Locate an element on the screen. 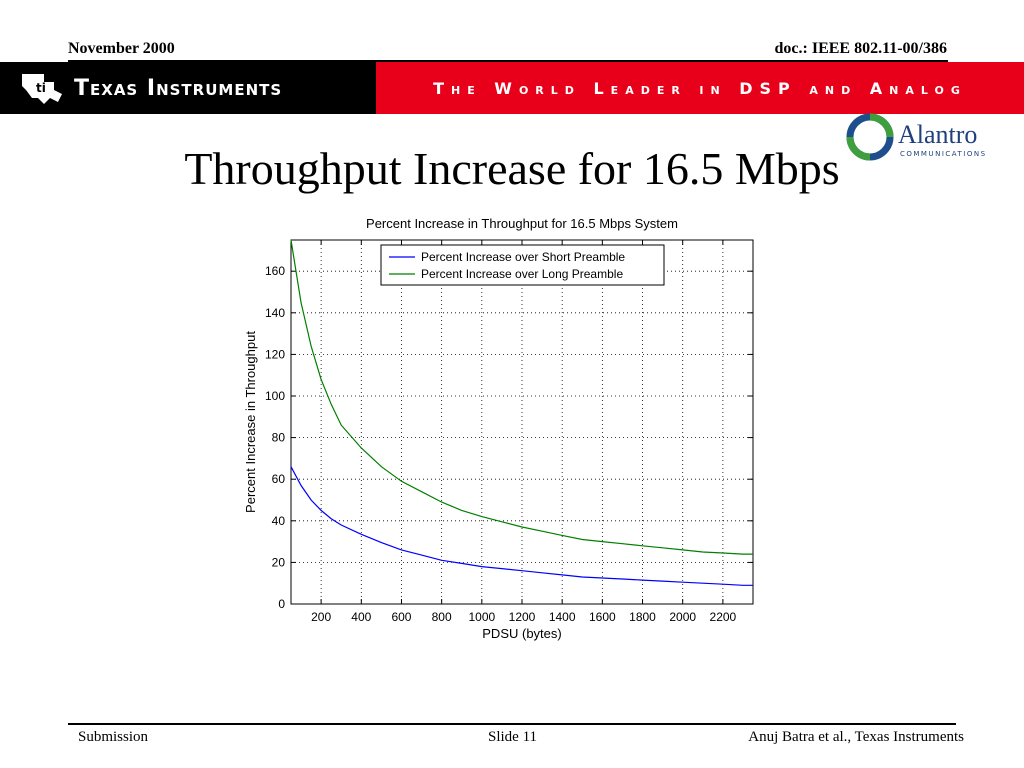 The width and height of the screenshot is (1024, 768). company-name: Texas Instruments is located at coordinates (178, 88).